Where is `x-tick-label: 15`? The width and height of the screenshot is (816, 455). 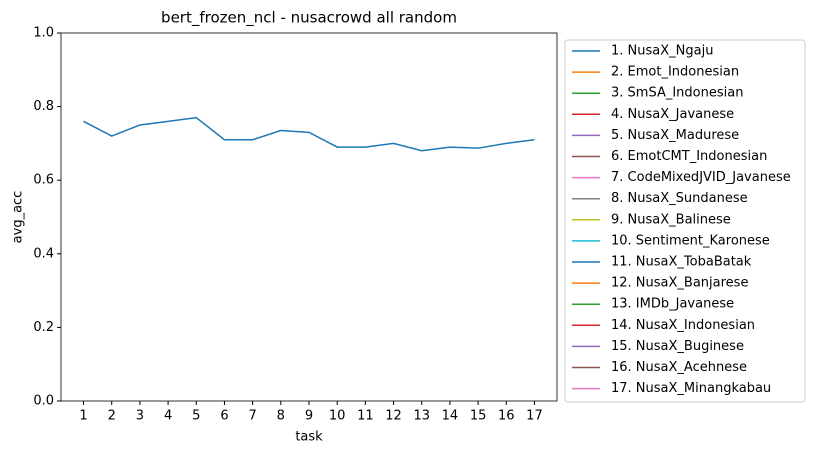
x-tick-label: 15 is located at coordinates (478, 416).